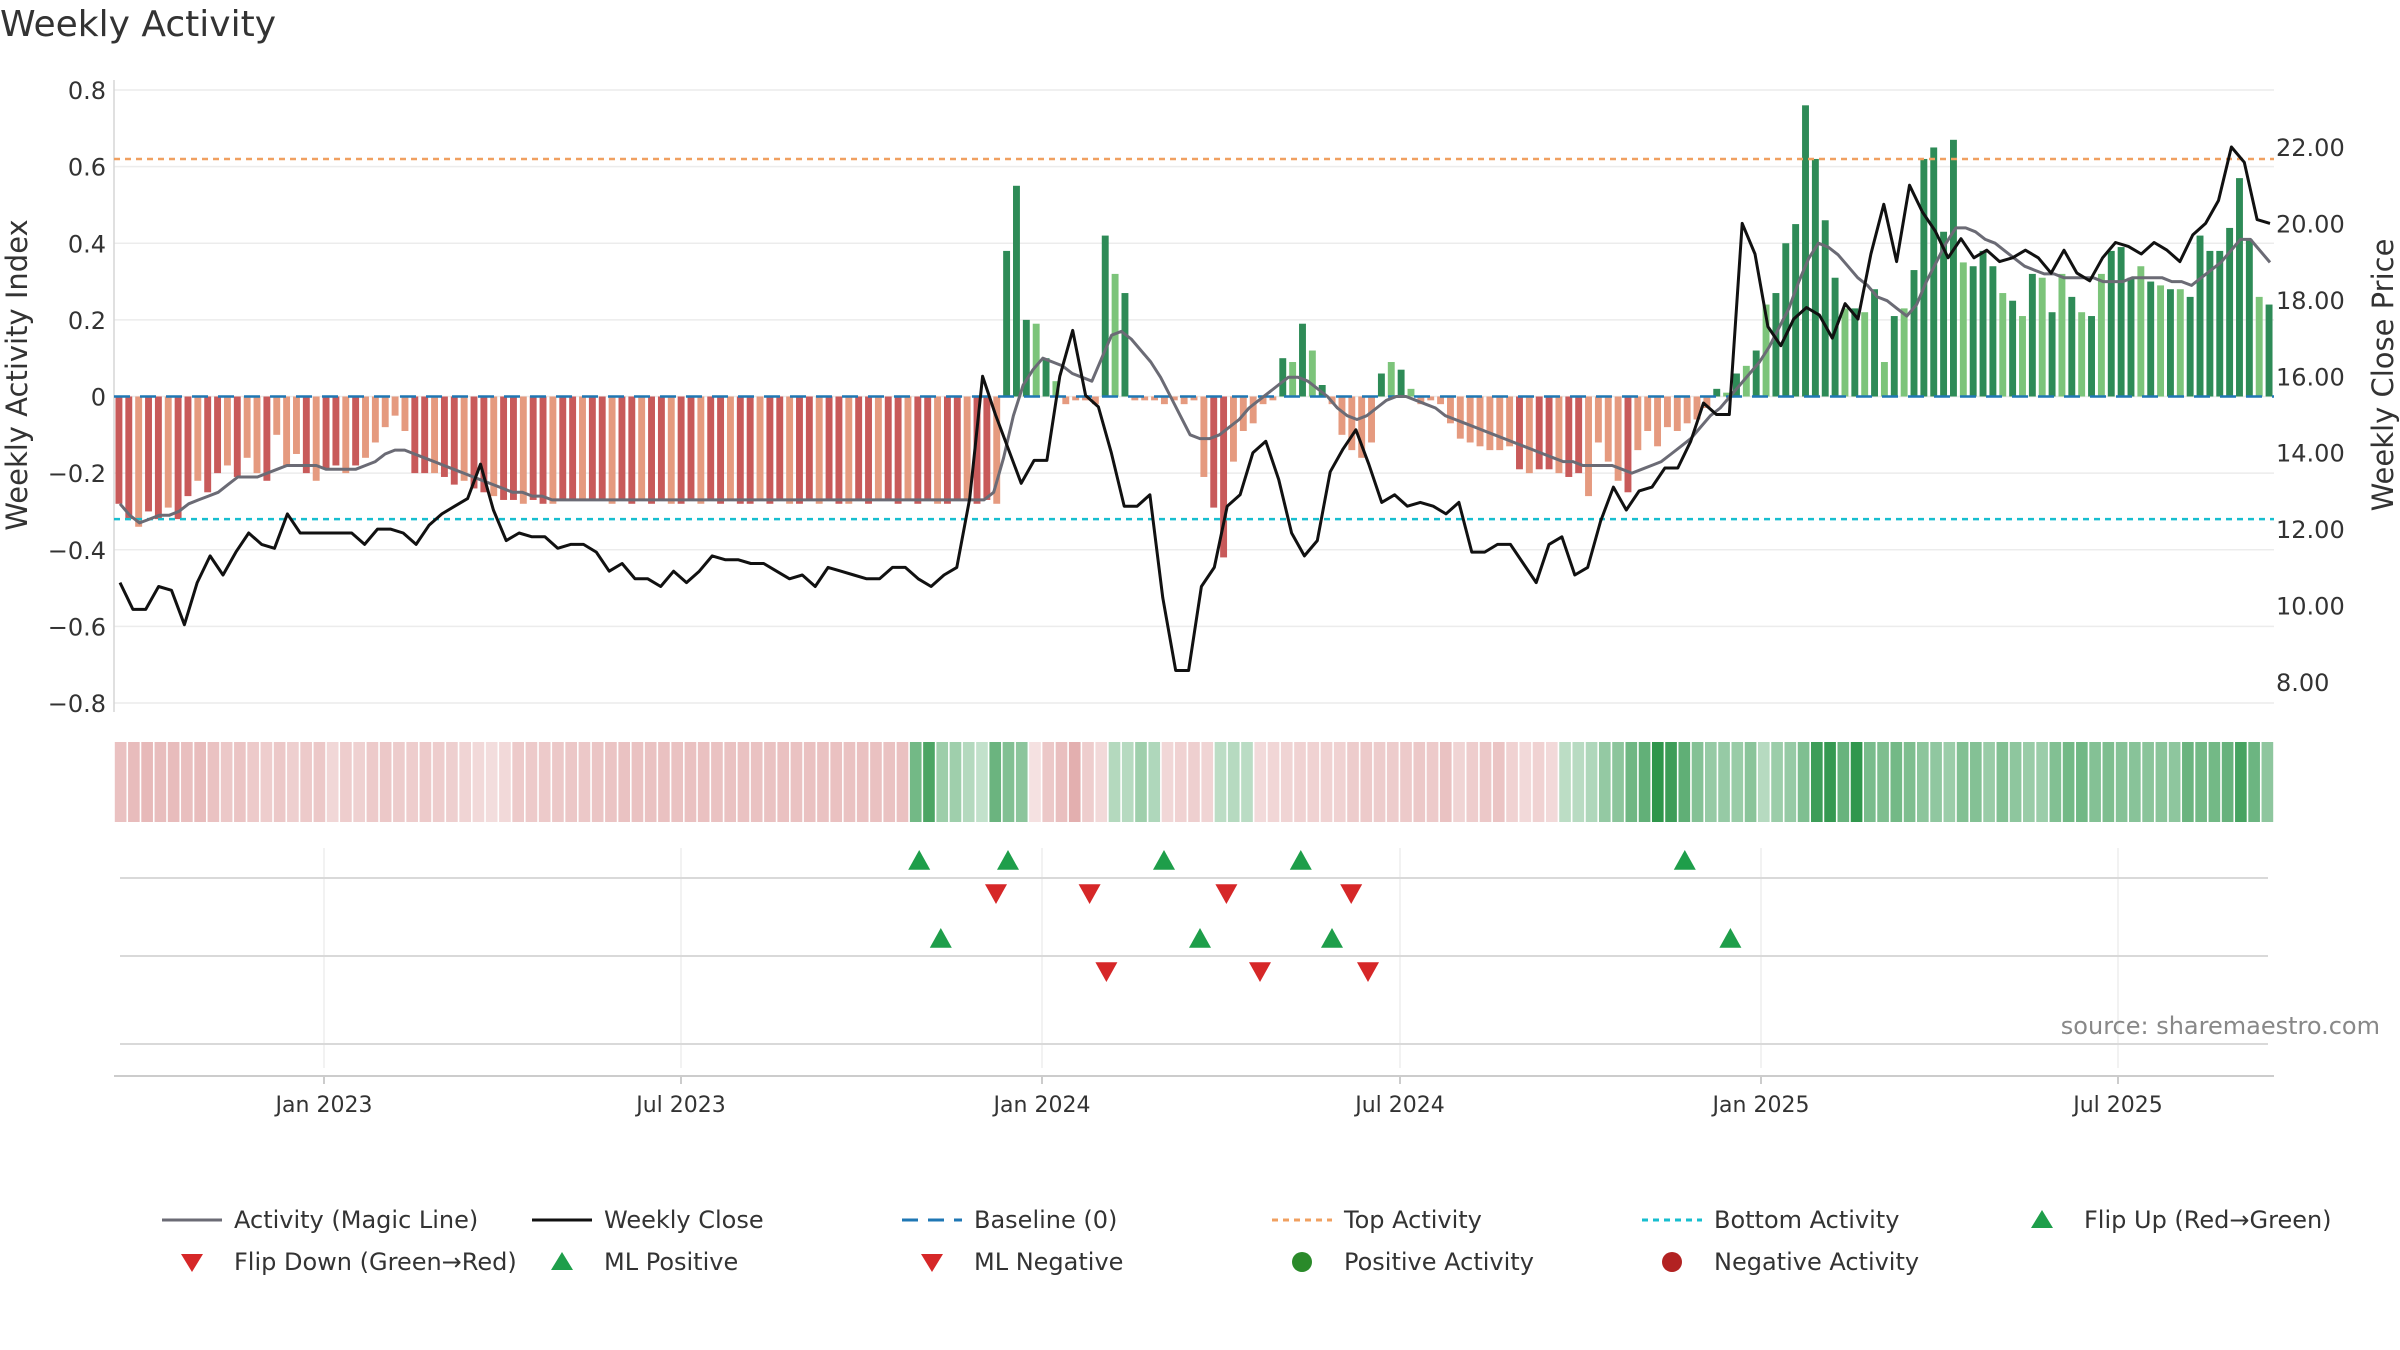  I want to click on left-axis: 0.8 0.6 0.4 0.2 0 −0.2 −0.4 −0.6 −0.8, so click(81, 397).